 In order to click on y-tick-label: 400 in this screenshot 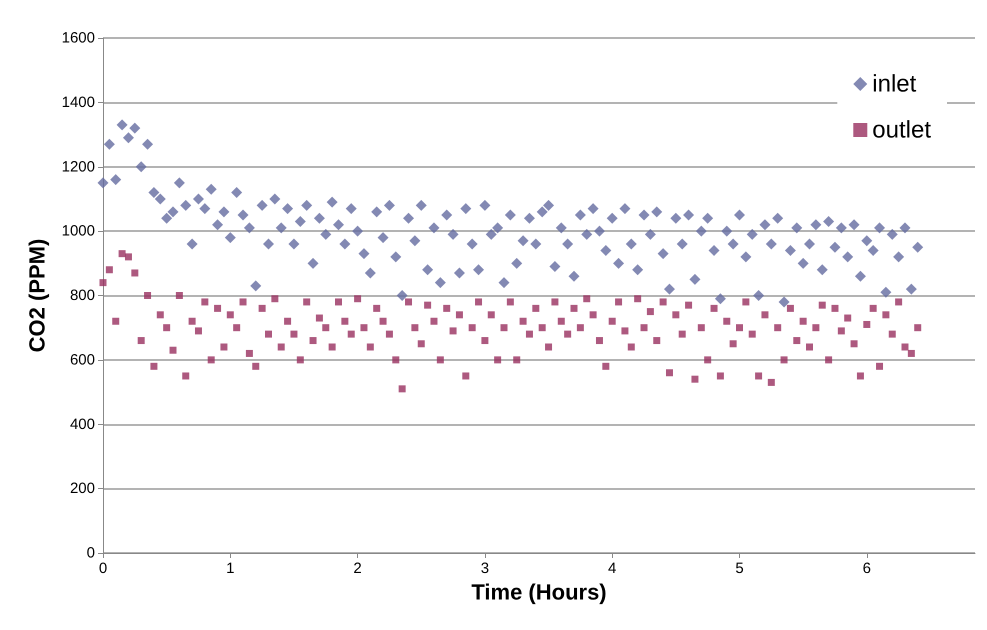, I will do `click(82, 424)`.